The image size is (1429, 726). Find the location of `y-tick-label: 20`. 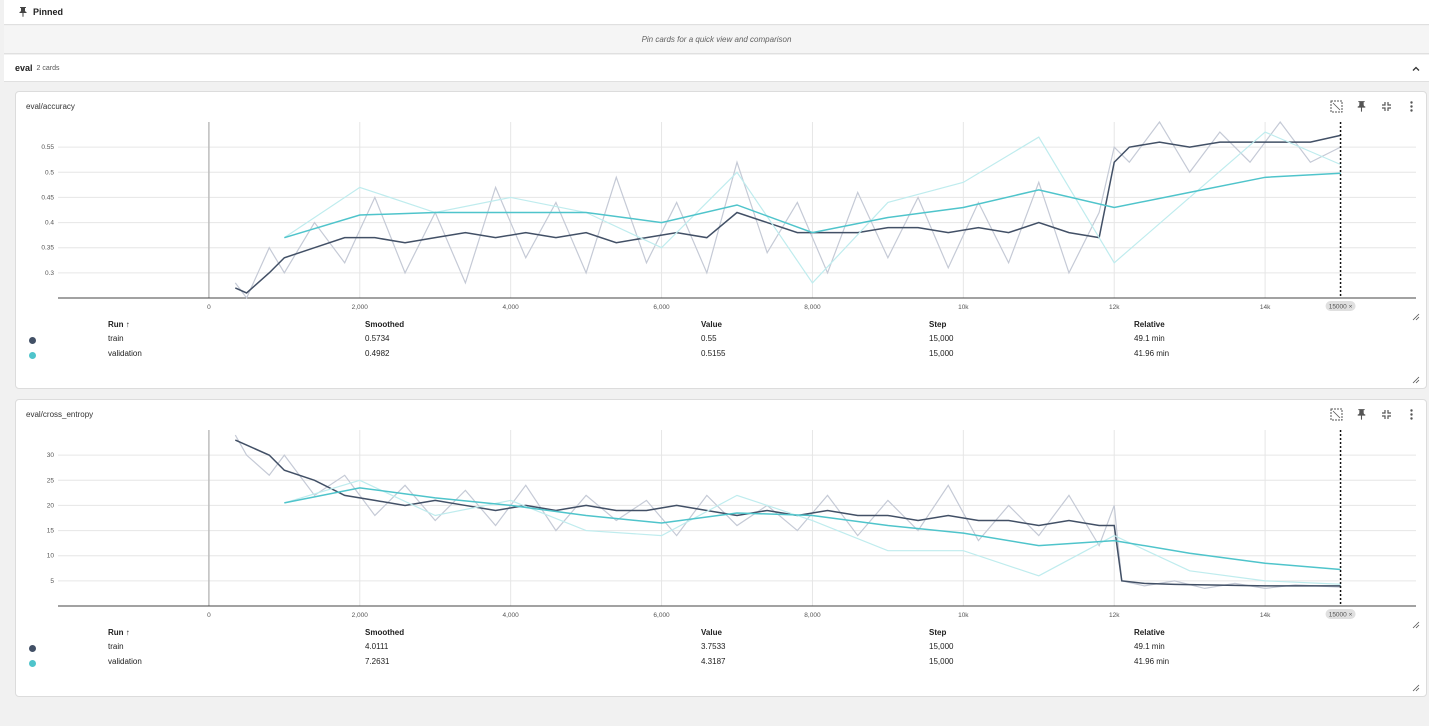

y-tick-label: 20 is located at coordinates (51, 505).